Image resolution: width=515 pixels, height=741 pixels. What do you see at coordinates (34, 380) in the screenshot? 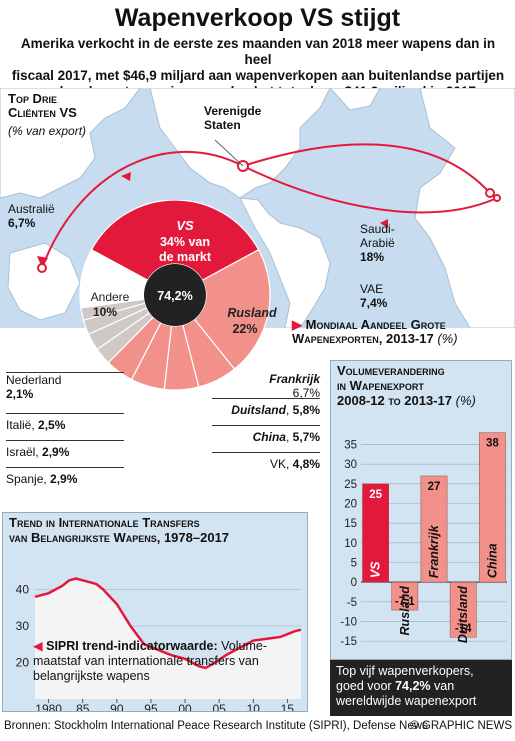
I see `list-item-name: Nederland` at bounding box center [34, 380].